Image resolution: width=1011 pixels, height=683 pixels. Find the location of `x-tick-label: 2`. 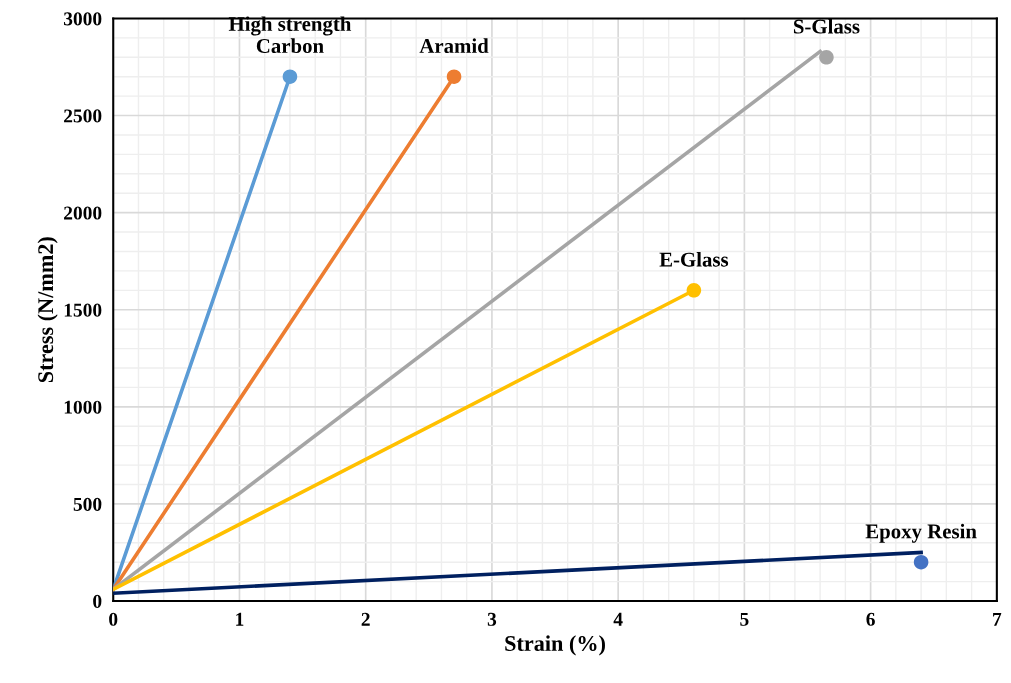

x-tick-label: 2 is located at coordinates (365, 619).